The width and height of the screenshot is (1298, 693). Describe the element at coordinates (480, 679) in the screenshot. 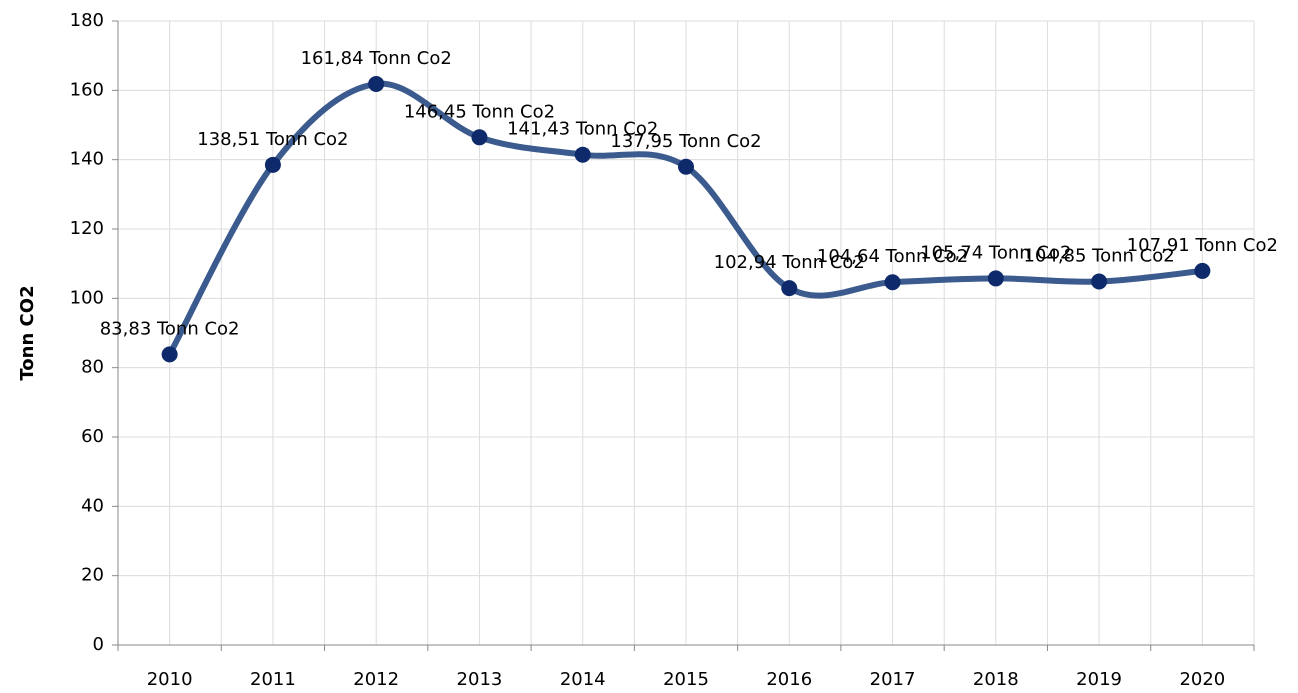

I see `x-tick-label: 2013` at that location.